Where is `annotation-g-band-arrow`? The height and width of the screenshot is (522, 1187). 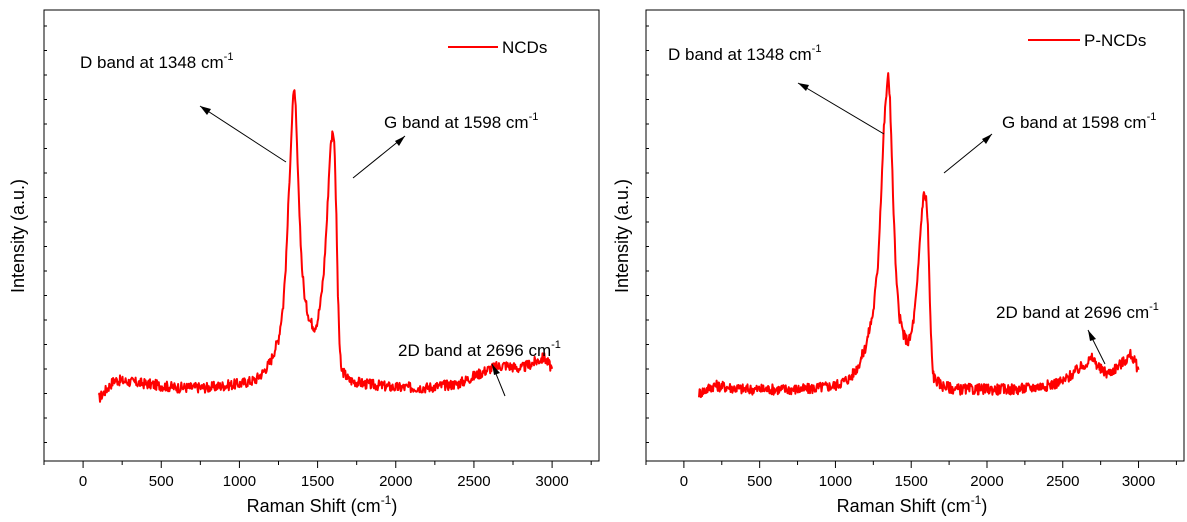
annotation-g-band-arrow is located at coordinates (379, 157).